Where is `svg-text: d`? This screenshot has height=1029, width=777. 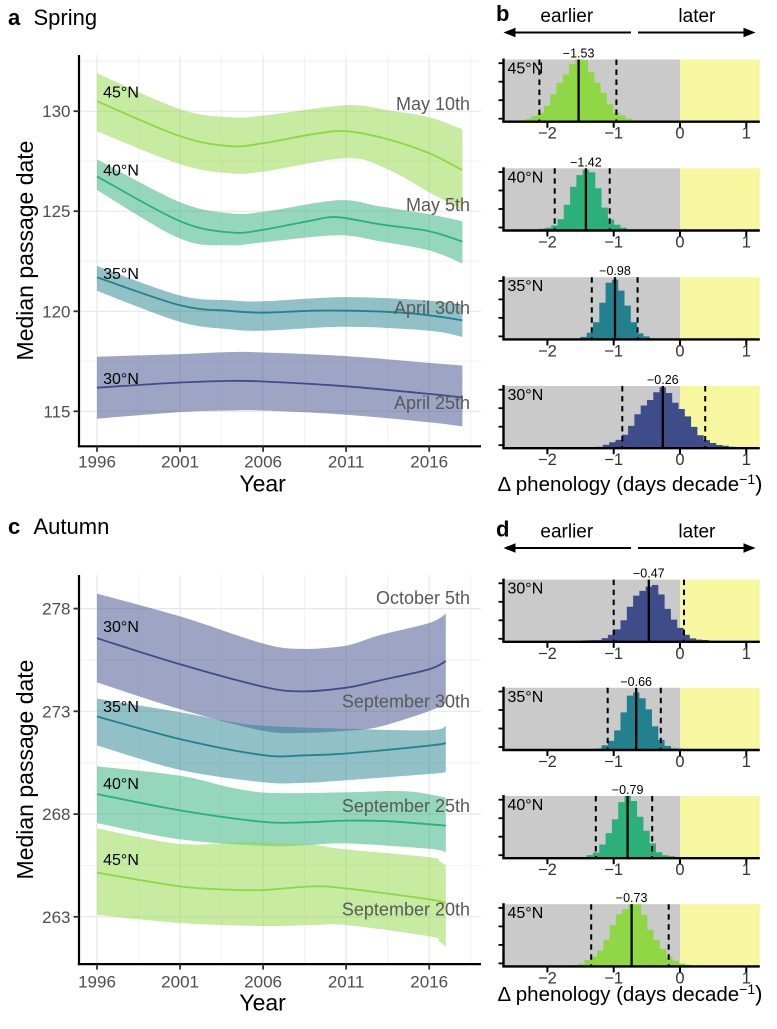 svg-text: d is located at coordinates (502, 529).